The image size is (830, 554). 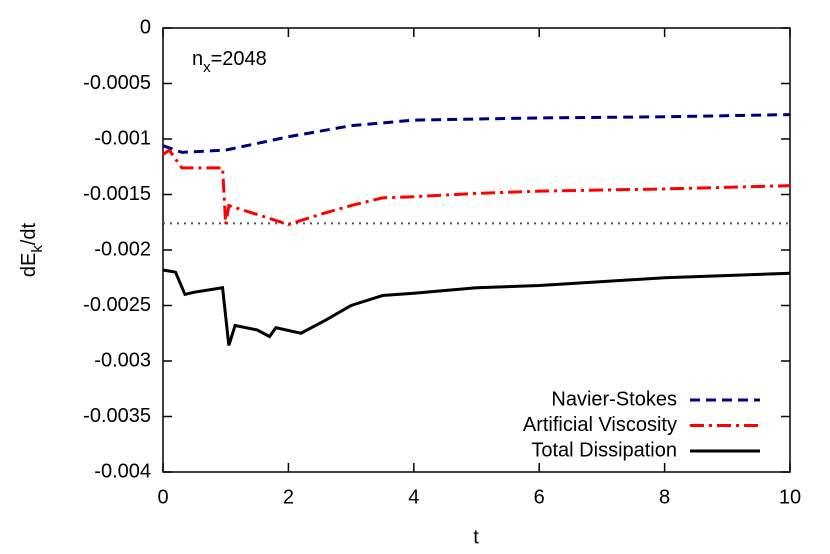 I want to click on y-tick-label: -0.0035, so click(x=117, y=416).